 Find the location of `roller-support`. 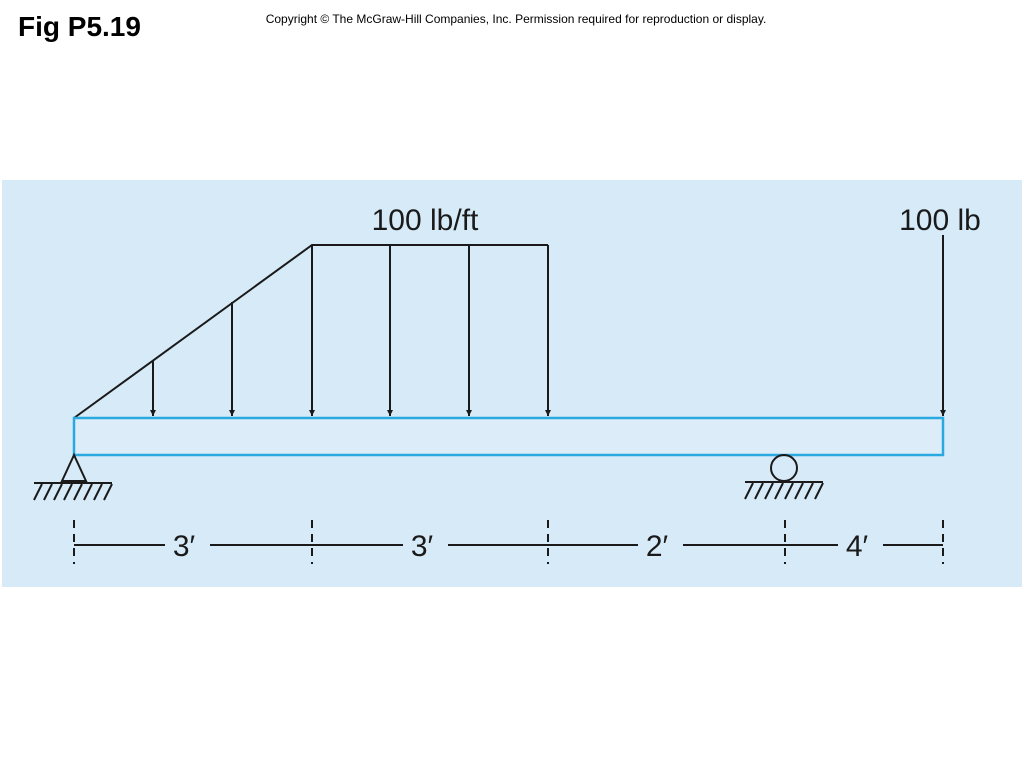

roller-support is located at coordinates (784, 477).